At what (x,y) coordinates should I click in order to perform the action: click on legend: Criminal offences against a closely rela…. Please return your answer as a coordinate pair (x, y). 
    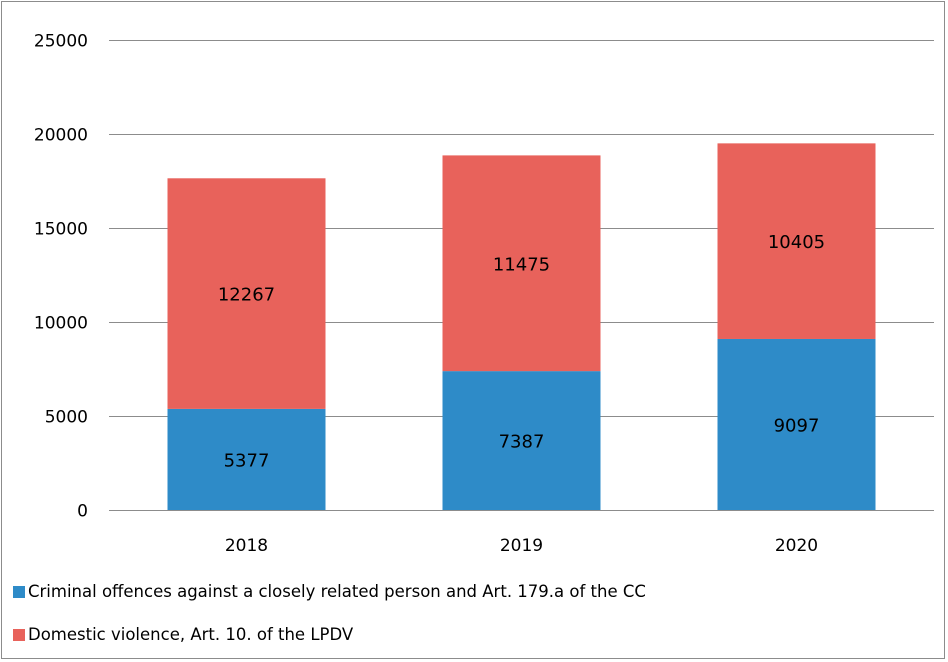
    Looking at the image, I should click on (329, 613).